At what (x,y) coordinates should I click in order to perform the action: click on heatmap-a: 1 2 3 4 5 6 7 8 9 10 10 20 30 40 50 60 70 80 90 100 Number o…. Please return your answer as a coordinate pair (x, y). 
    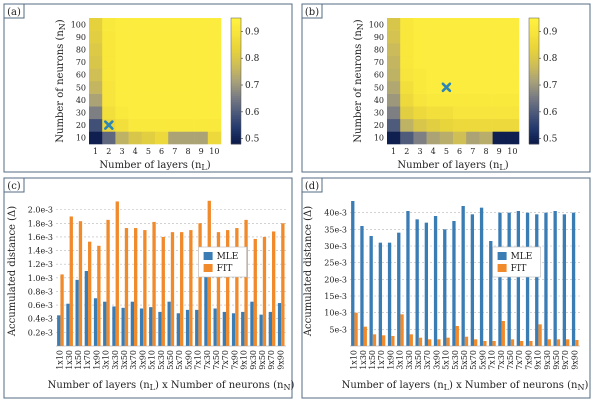
    Looking at the image, I should click on (157, 94).